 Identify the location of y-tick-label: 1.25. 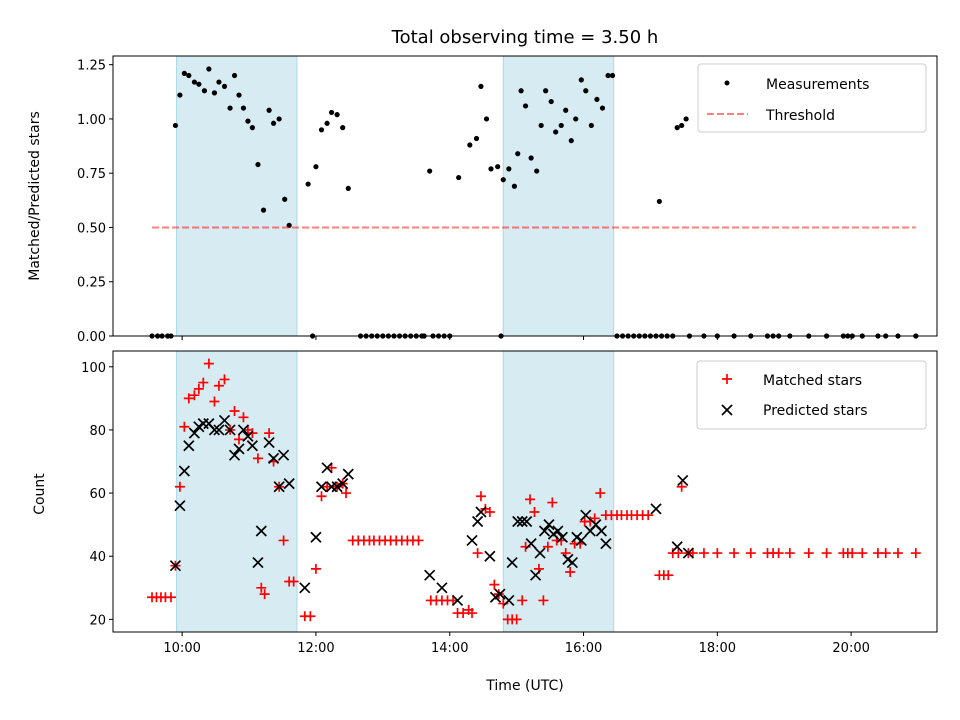
(91, 66).